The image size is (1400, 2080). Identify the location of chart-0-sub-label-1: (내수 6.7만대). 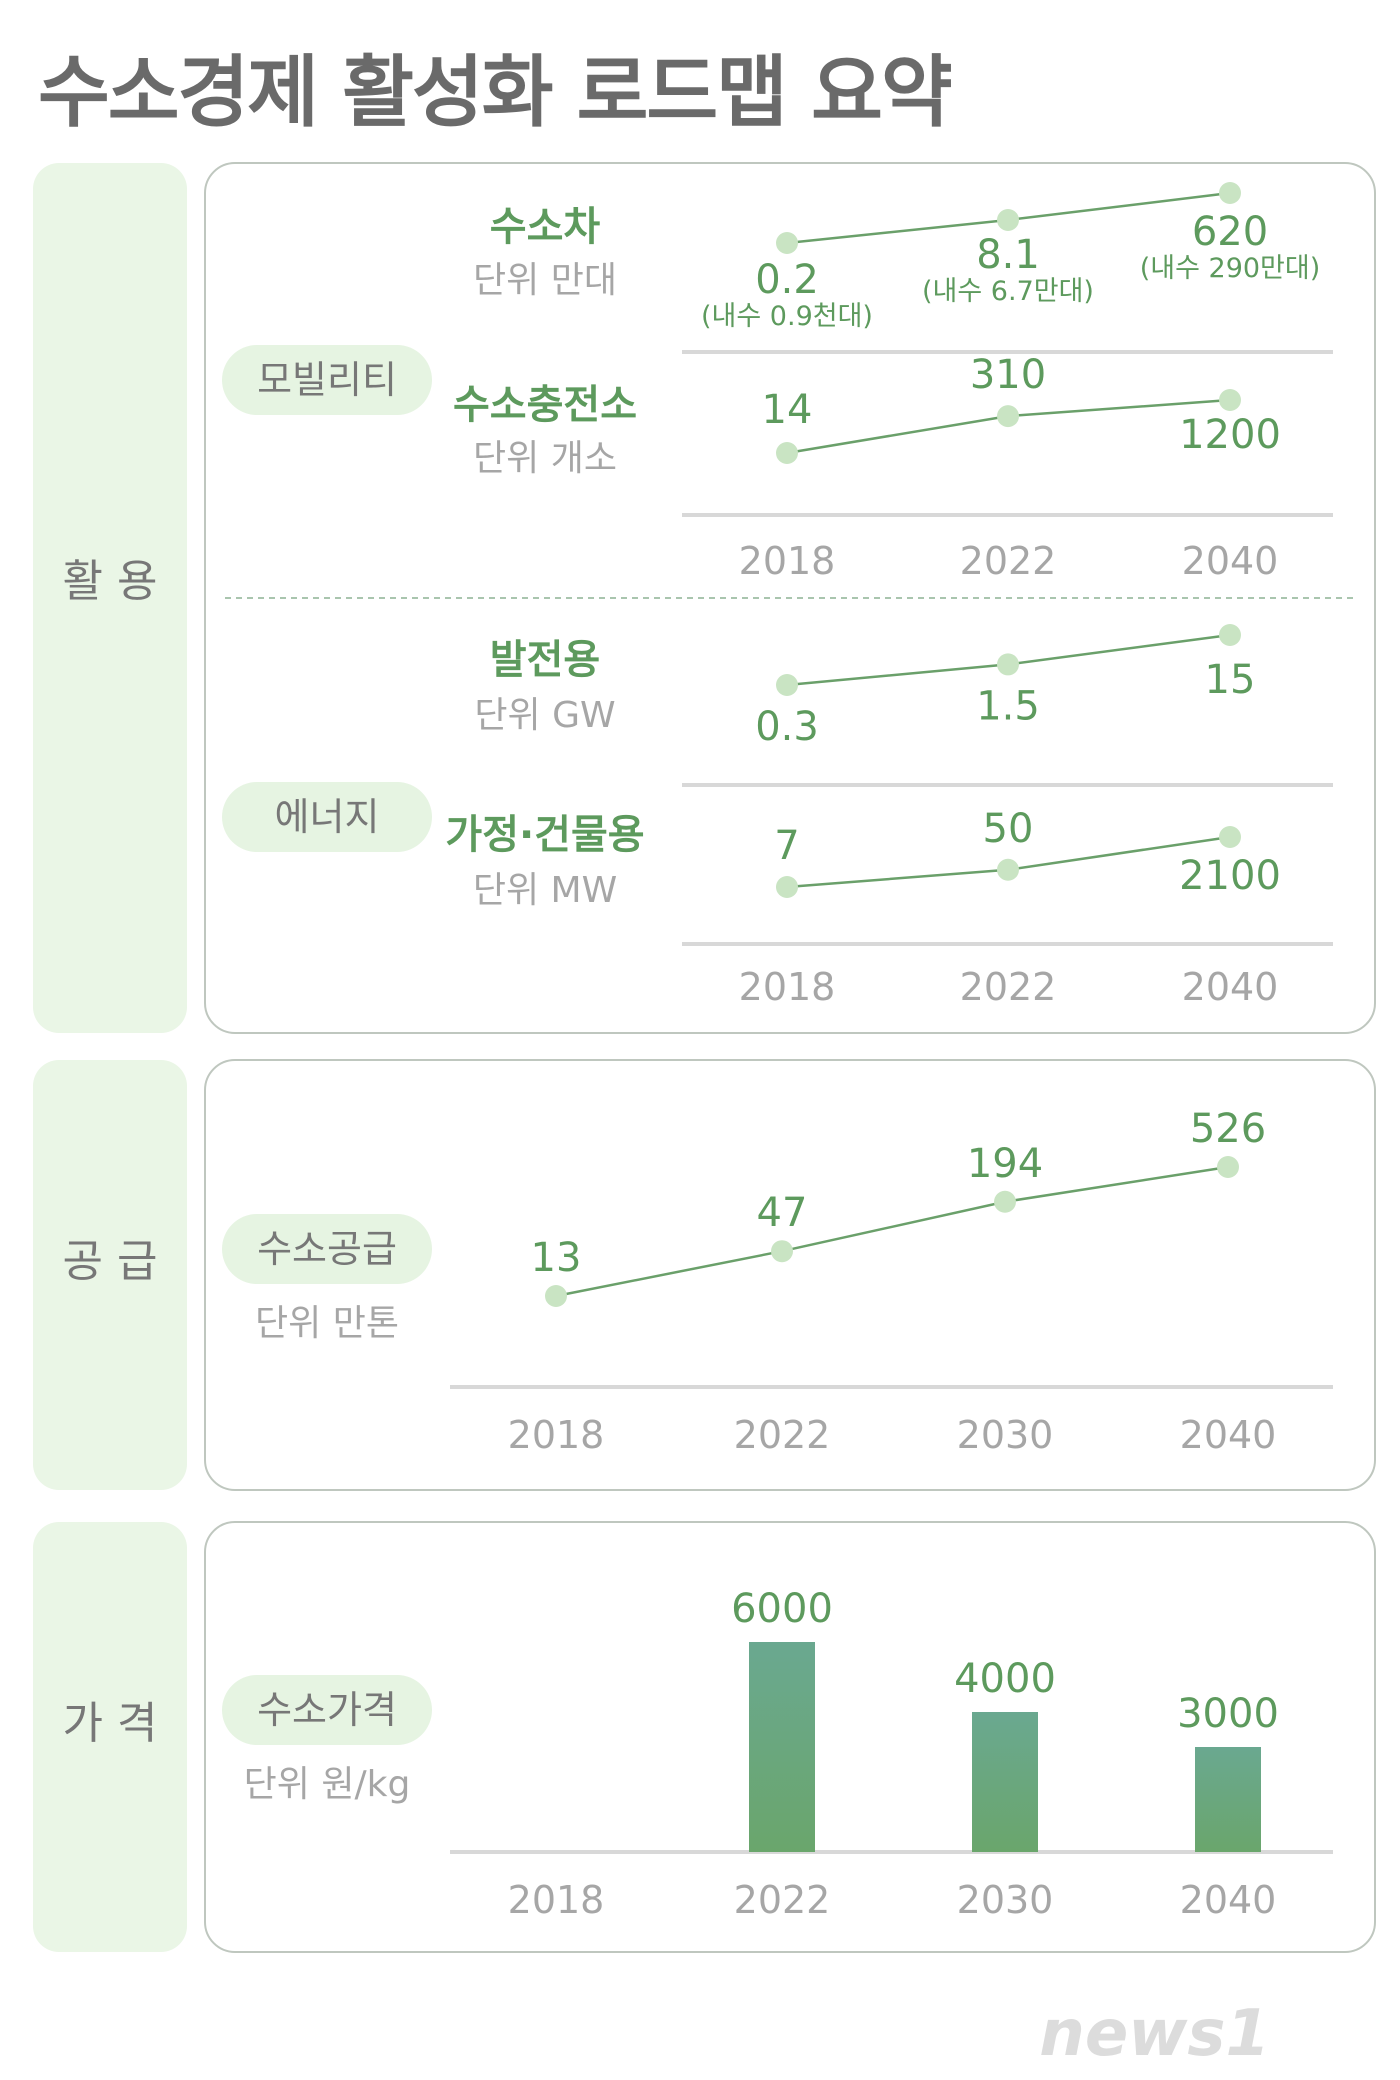
(1008, 291).